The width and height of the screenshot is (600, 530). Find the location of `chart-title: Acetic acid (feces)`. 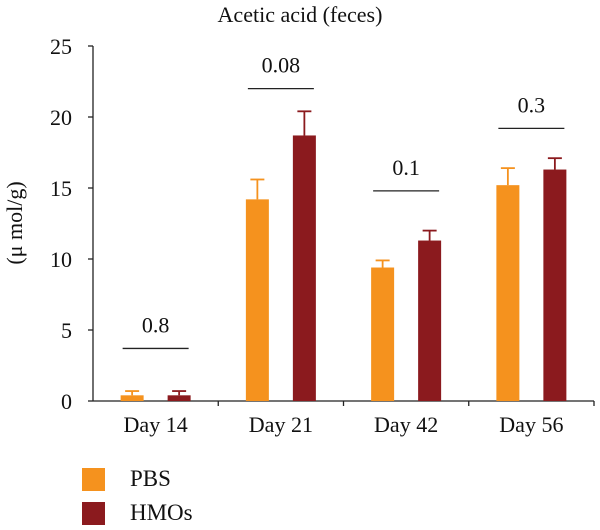

chart-title: Acetic acid (feces) is located at coordinates (300, 14).